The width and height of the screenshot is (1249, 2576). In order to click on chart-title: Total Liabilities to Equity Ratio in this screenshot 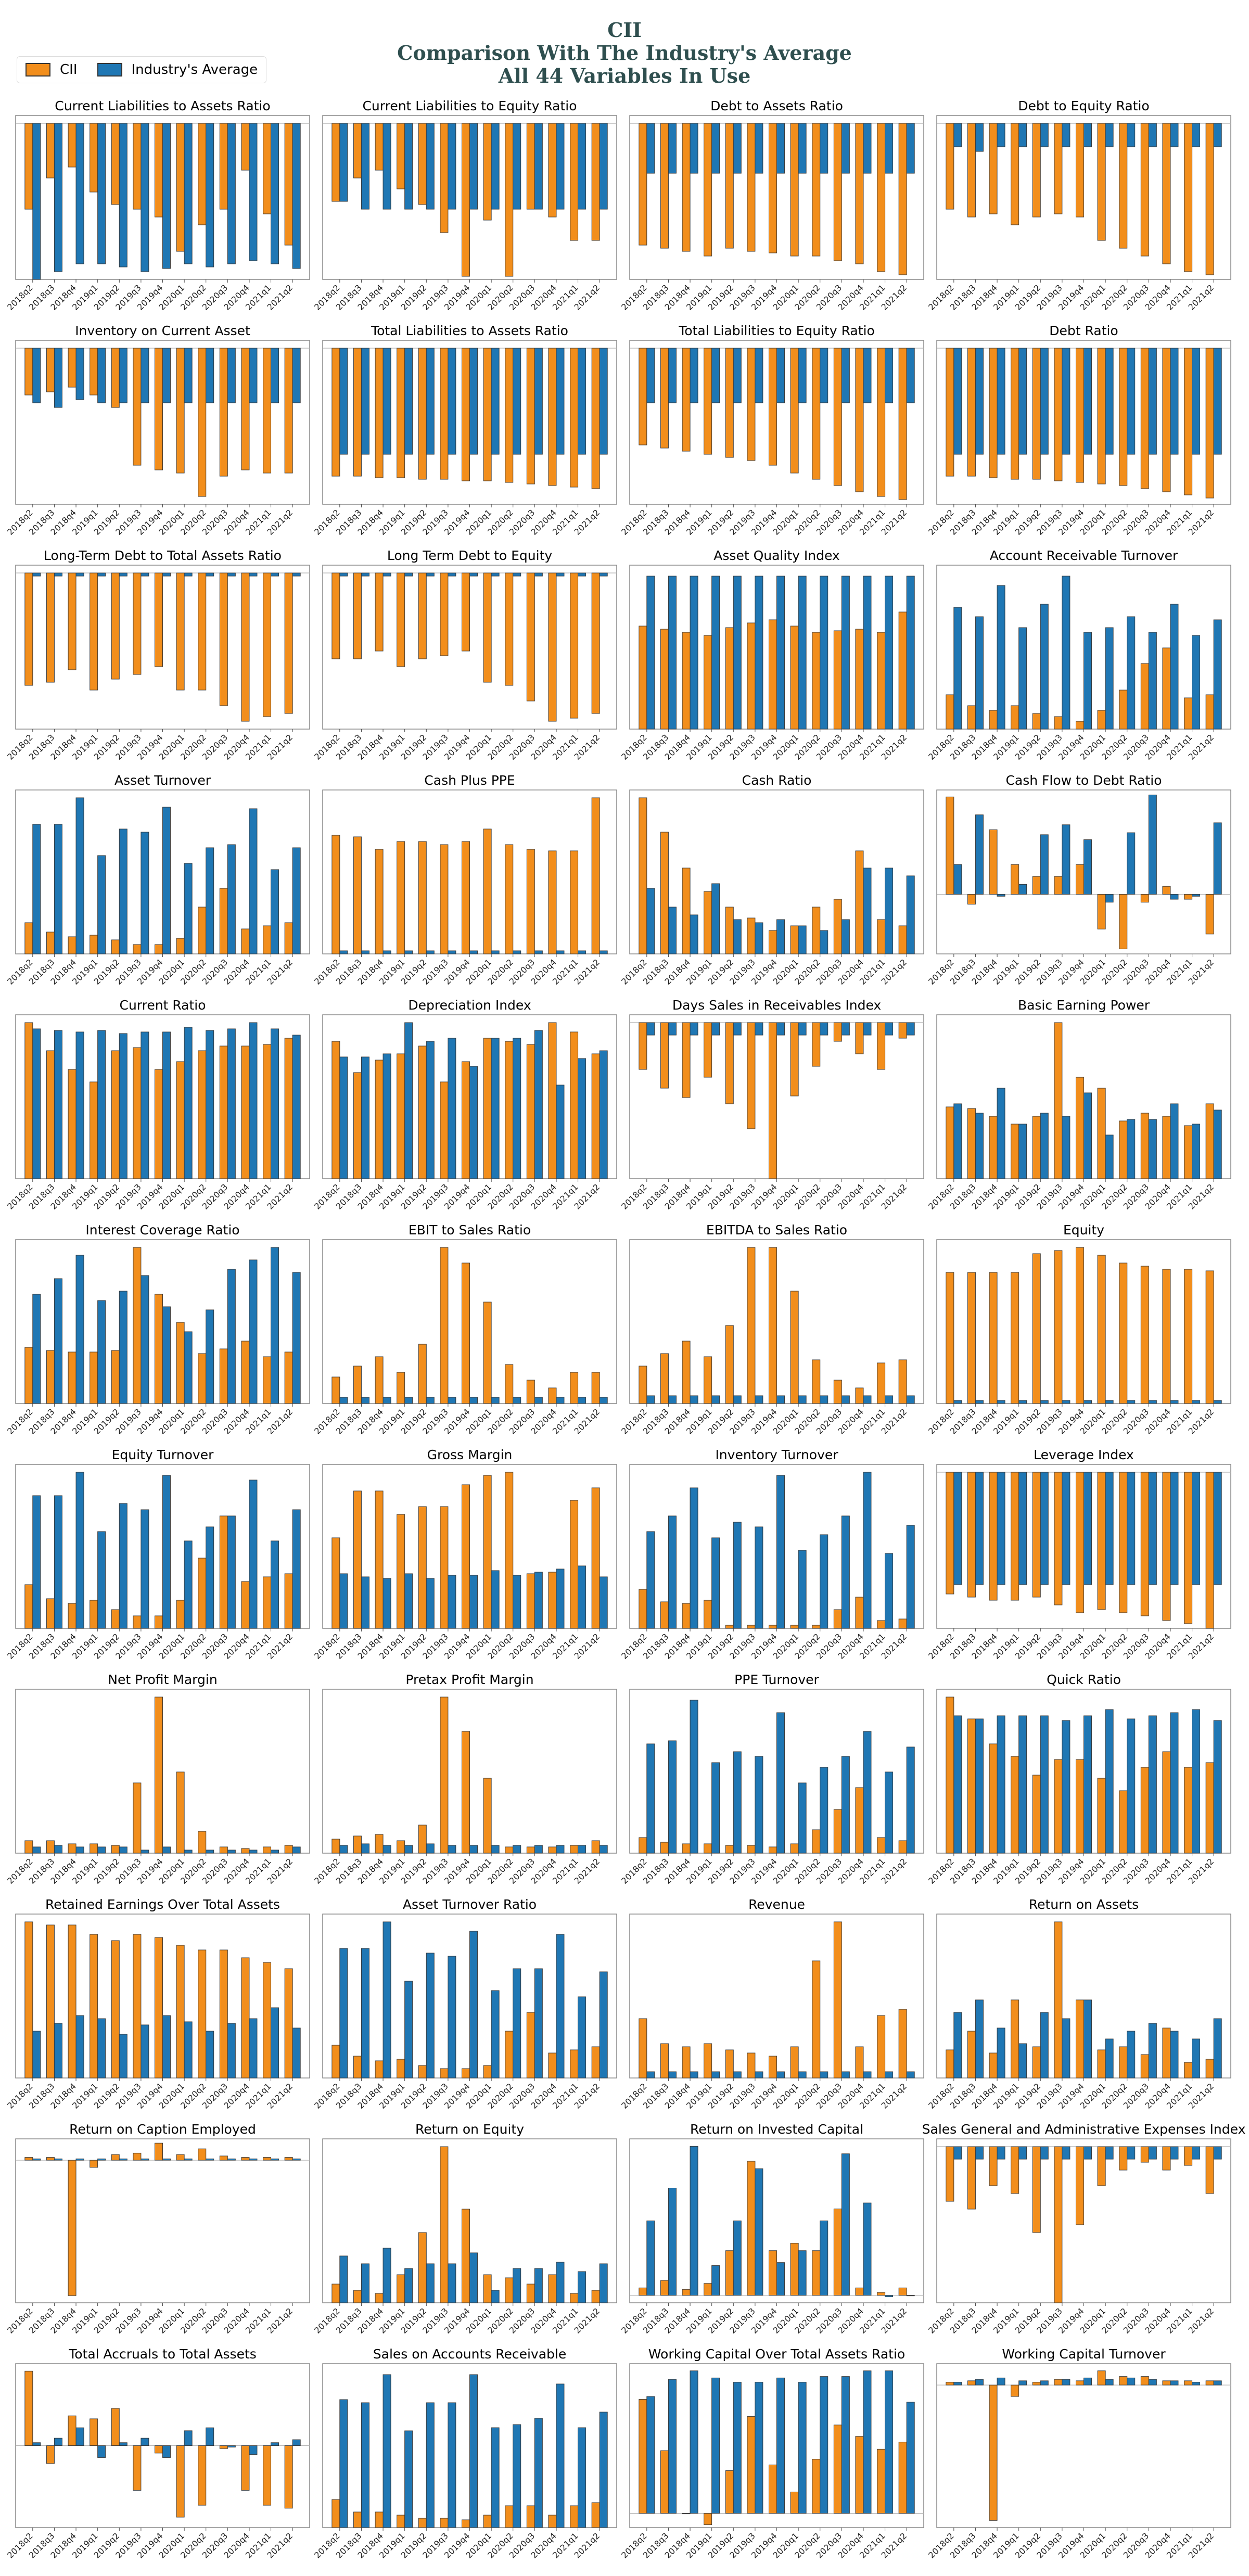, I will do `click(776, 330)`.